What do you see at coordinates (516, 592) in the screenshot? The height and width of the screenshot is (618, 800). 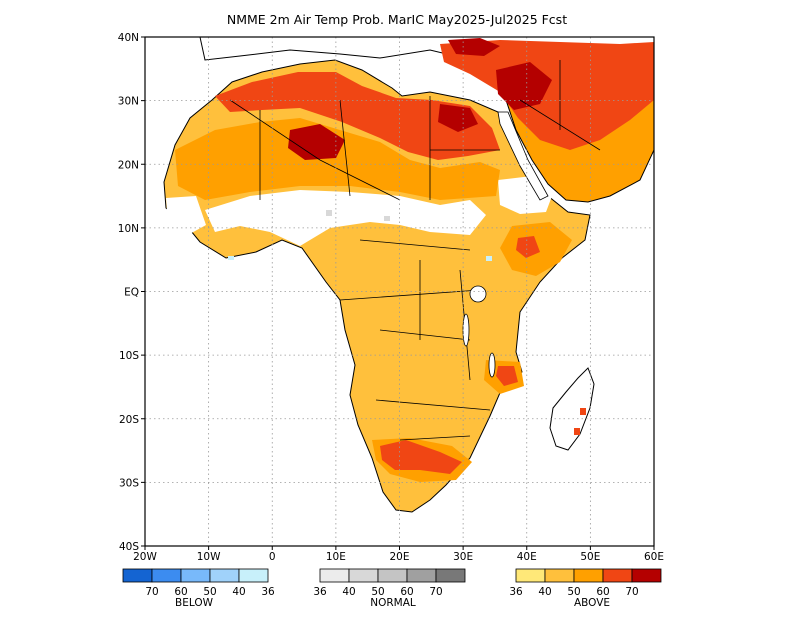 I see `above-legend-label: 36` at bounding box center [516, 592].